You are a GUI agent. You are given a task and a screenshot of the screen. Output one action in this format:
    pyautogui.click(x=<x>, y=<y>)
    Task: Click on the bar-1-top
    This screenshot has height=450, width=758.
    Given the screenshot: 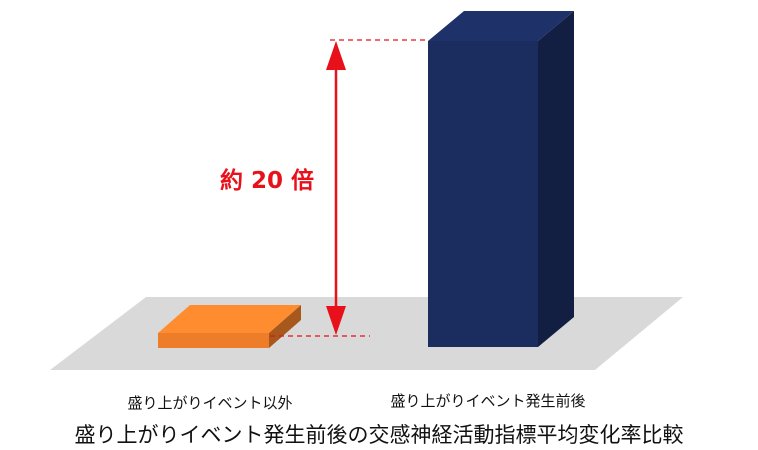 What is the action you would take?
    pyautogui.click(x=229, y=319)
    